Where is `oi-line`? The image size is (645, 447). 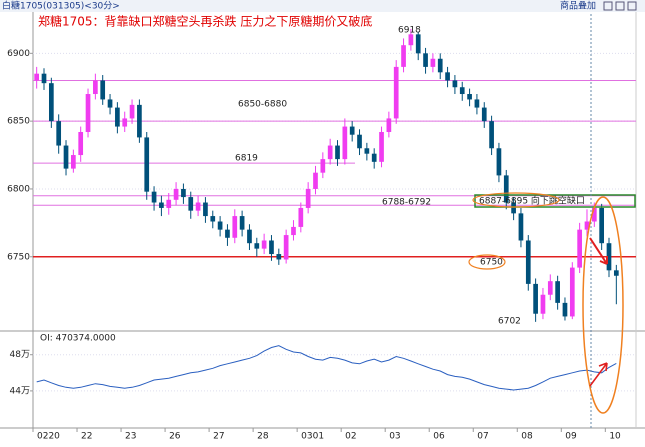
oi-line is located at coordinates (326, 368).